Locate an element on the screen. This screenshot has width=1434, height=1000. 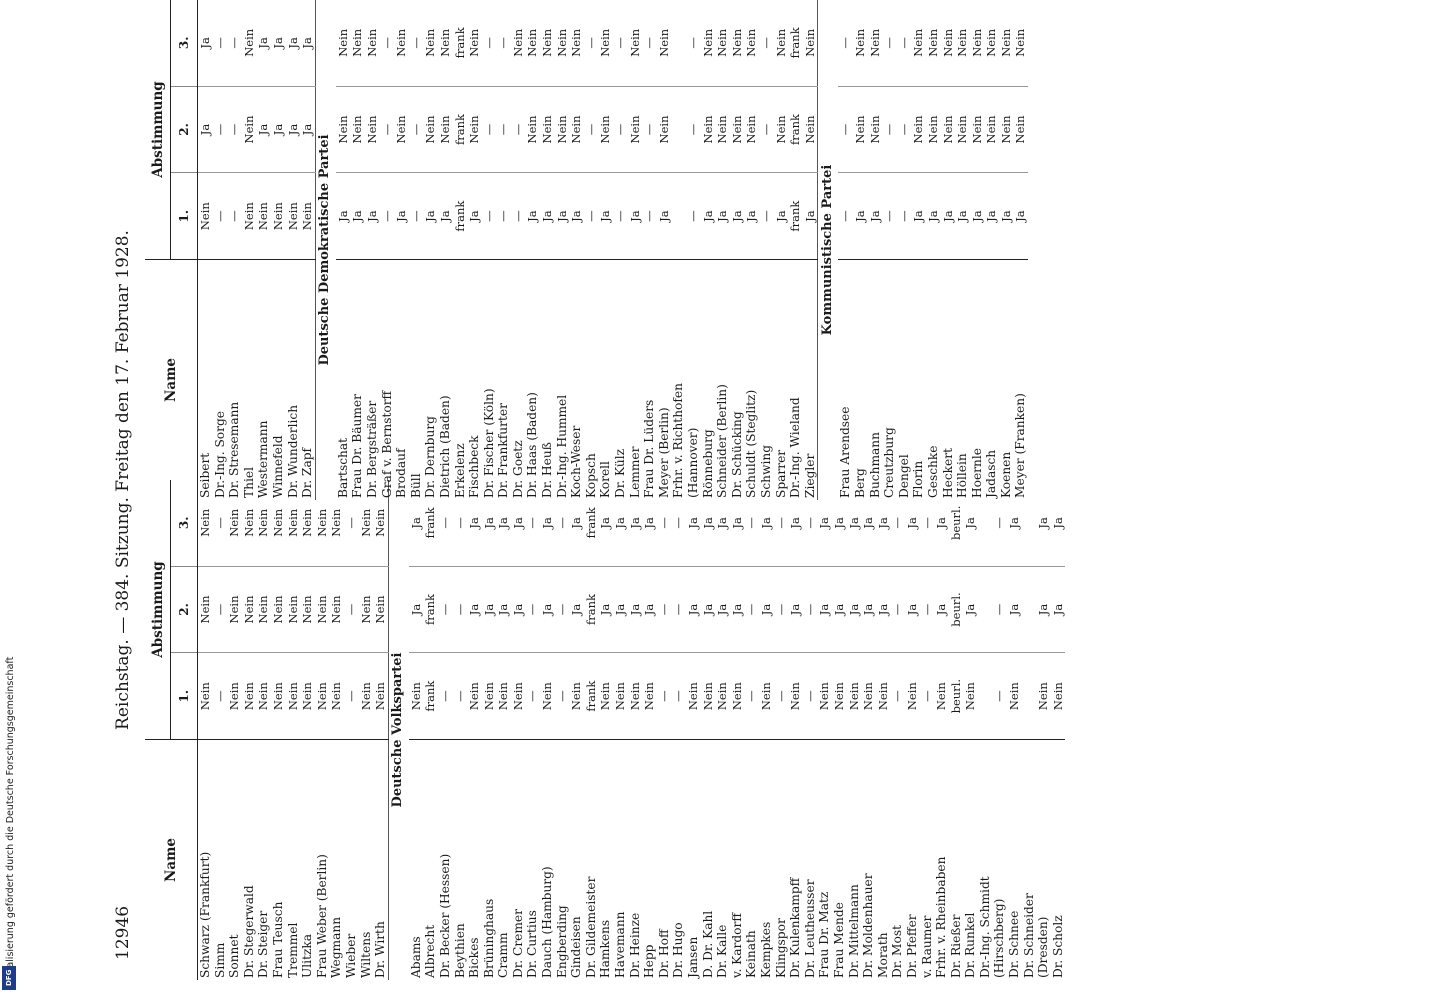
dfg-logo: DFG is located at coordinates (9, 978).